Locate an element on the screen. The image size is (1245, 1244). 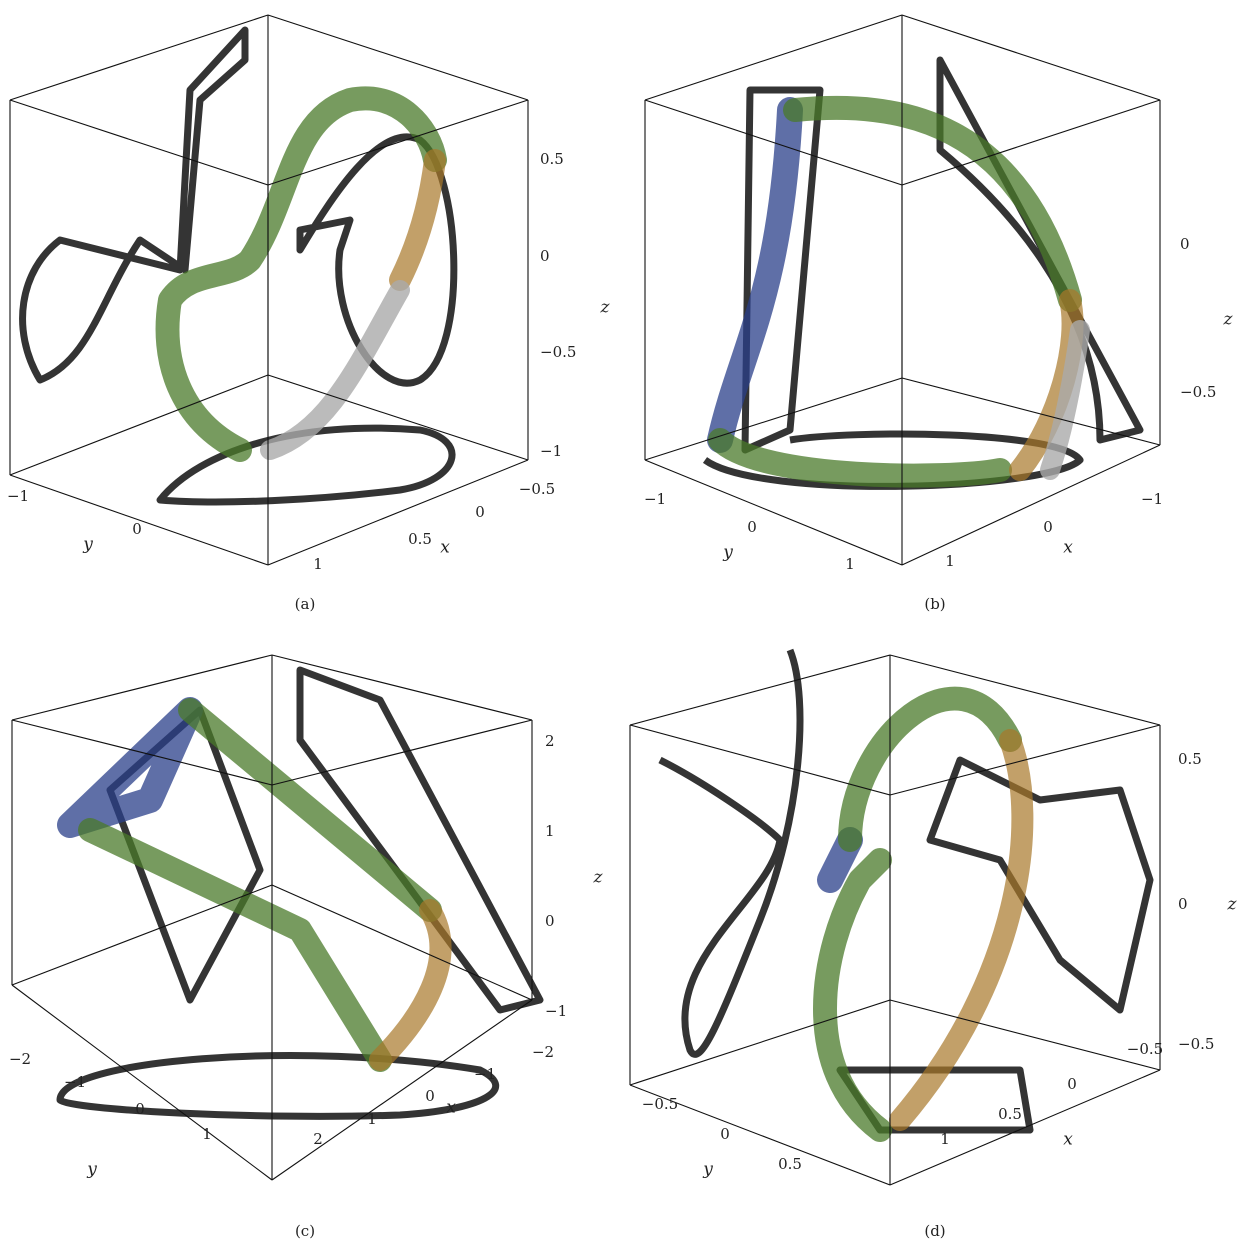
panel-caption: (d) is located at coordinates (934, 1231).